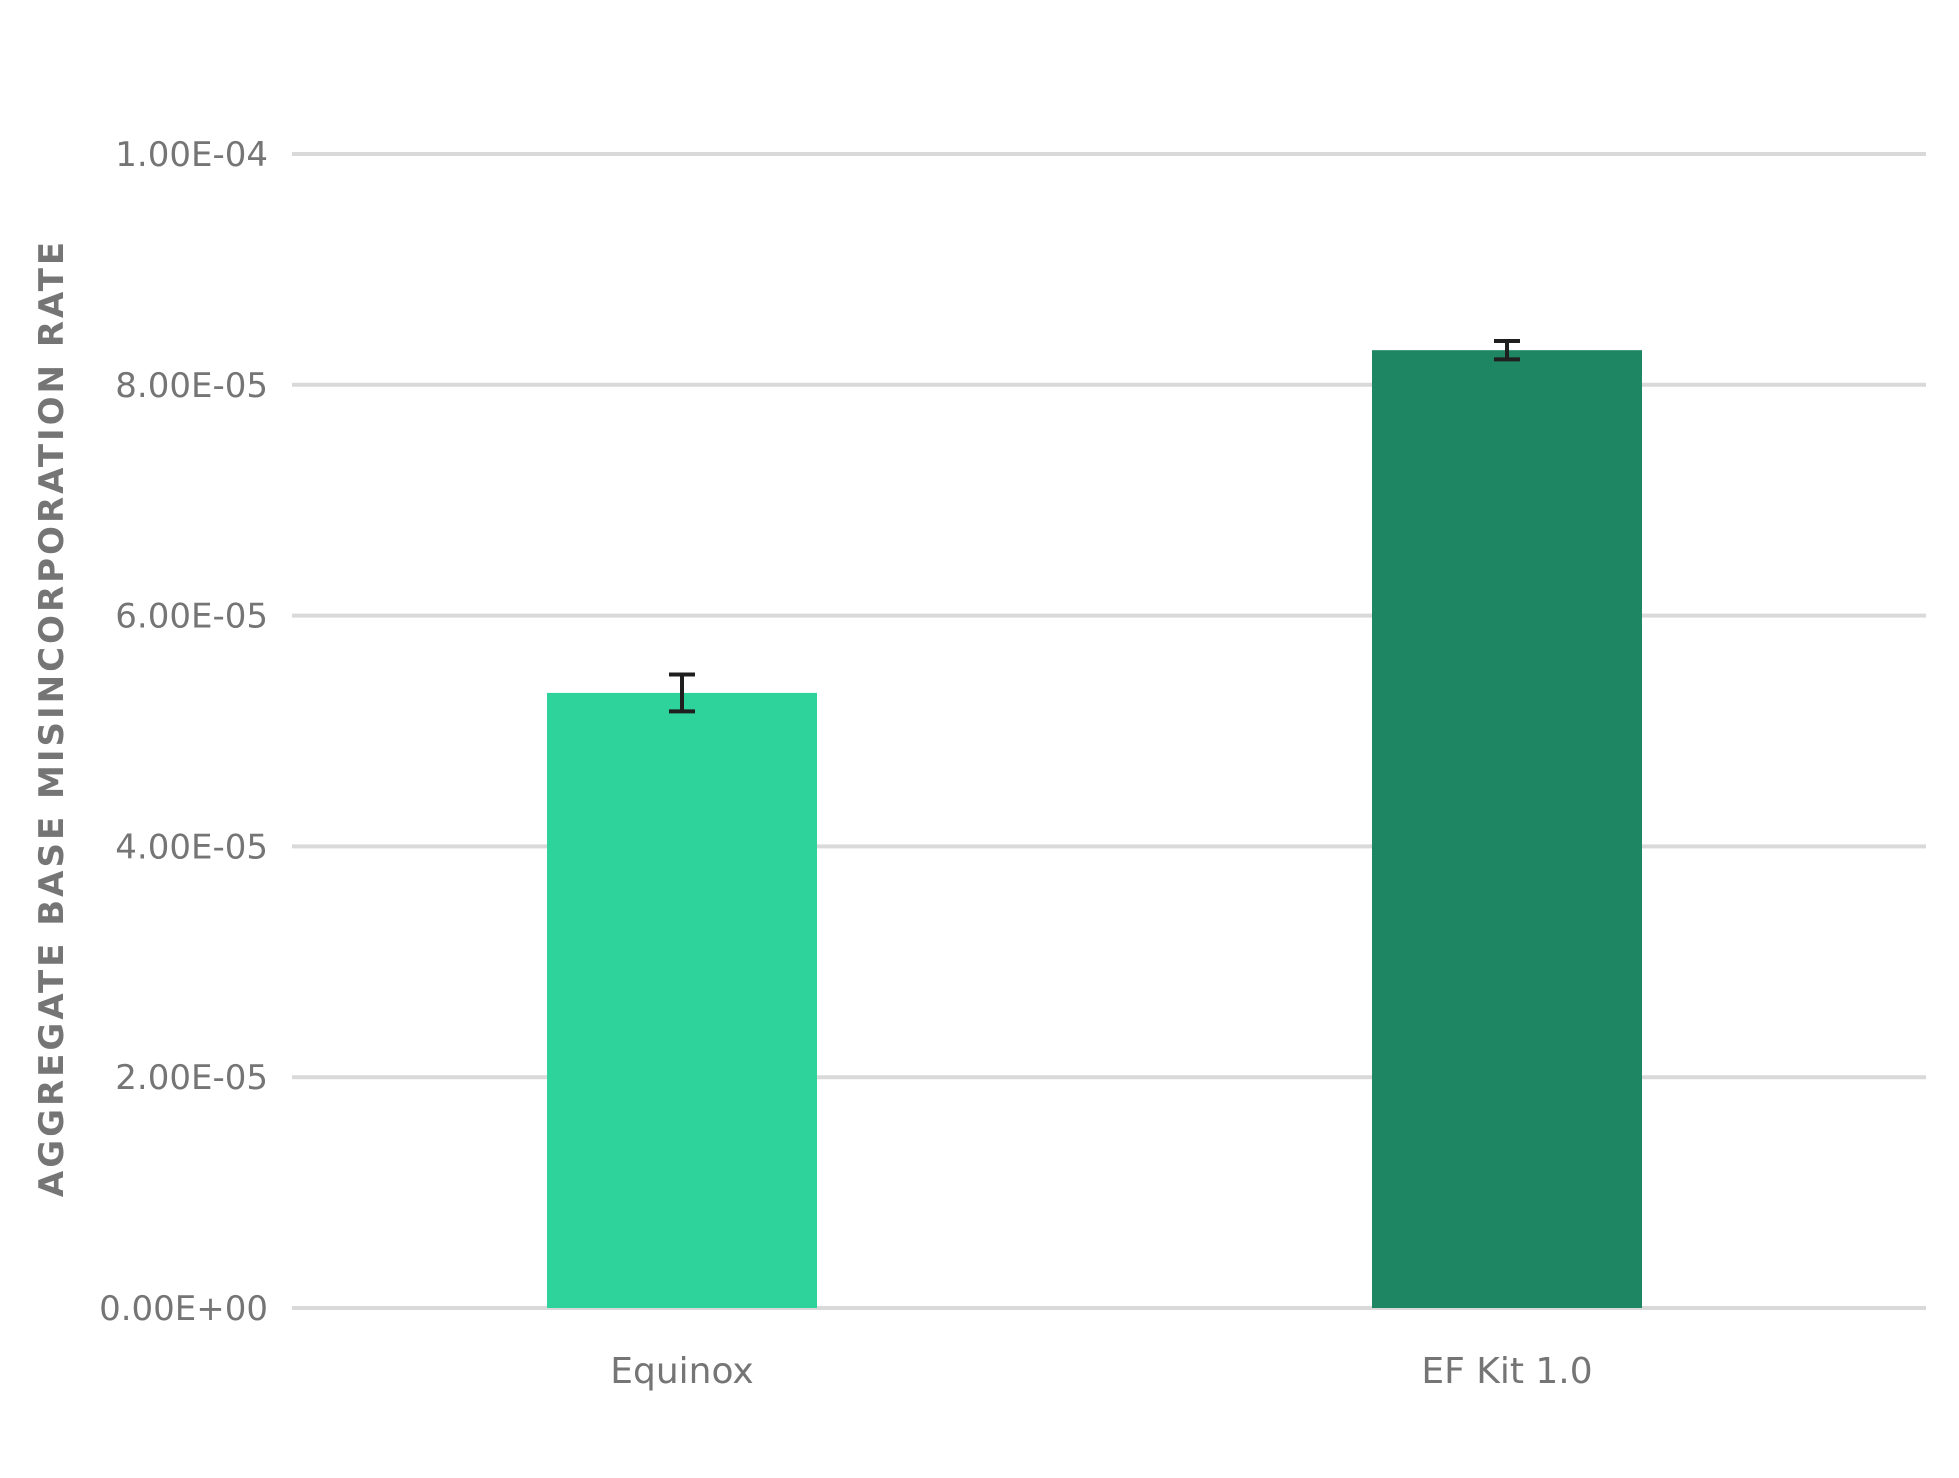 This screenshot has height=1478, width=1959. I want to click on y-tick-label-3: 6.00E-05, so click(191, 617).